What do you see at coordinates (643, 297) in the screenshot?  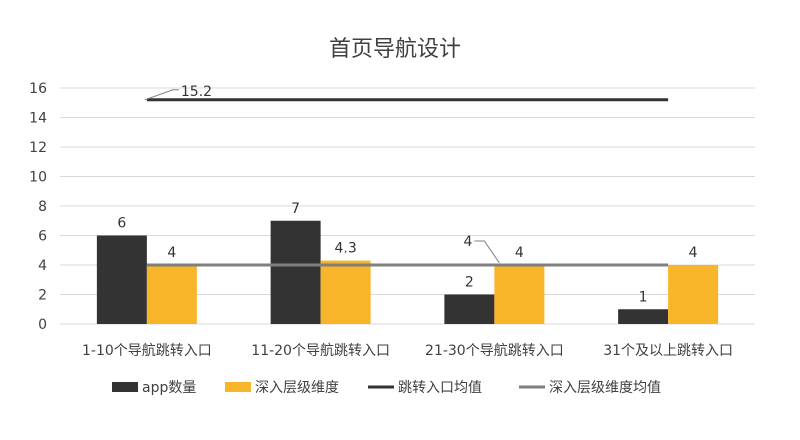 I see `data-label: 1` at bounding box center [643, 297].